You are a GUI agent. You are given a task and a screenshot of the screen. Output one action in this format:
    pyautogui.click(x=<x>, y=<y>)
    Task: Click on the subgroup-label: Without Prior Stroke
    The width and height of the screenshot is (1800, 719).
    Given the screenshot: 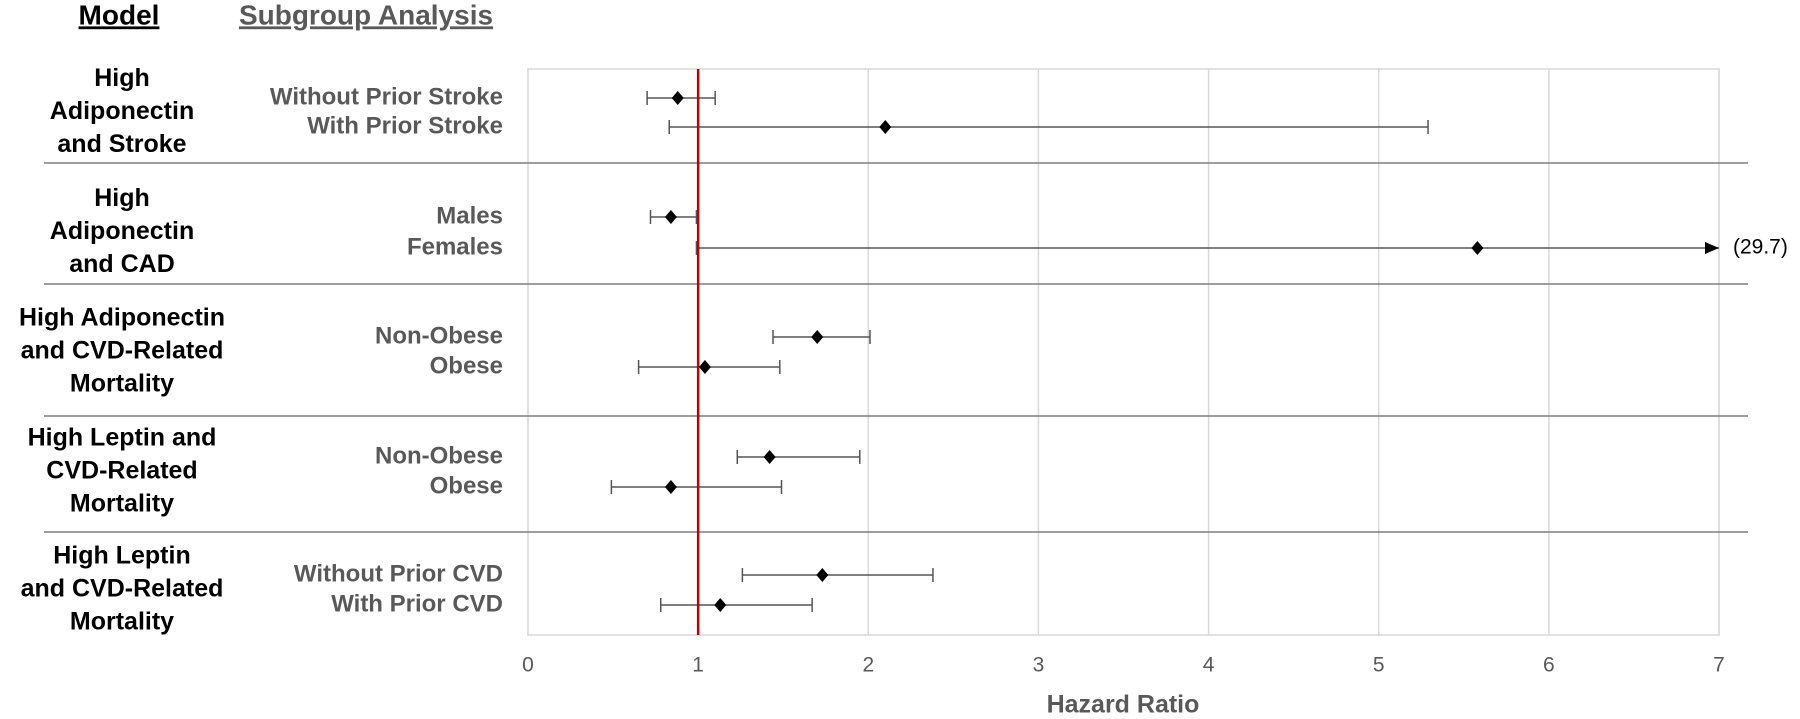 What is the action you would take?
    pyautogui.click(x=386, y=96)
    